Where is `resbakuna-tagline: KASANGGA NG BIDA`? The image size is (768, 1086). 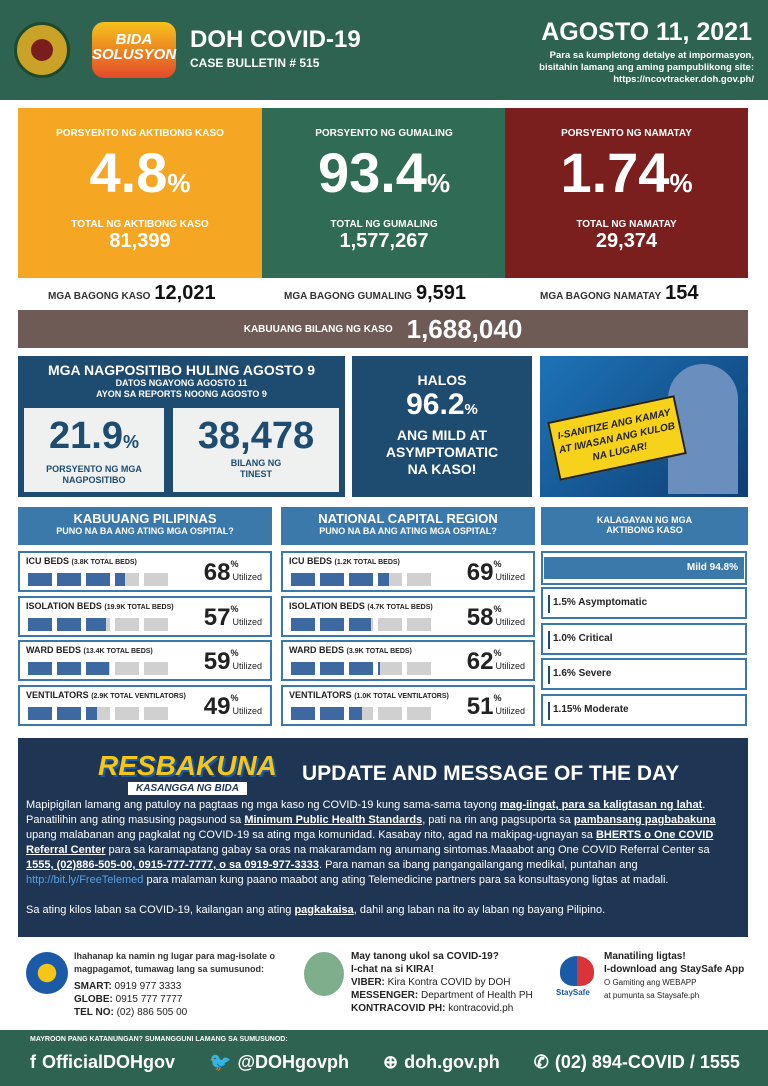
resbakuna-tagline: KASANGGA NG BIDA is located at coordinates (187, 788).